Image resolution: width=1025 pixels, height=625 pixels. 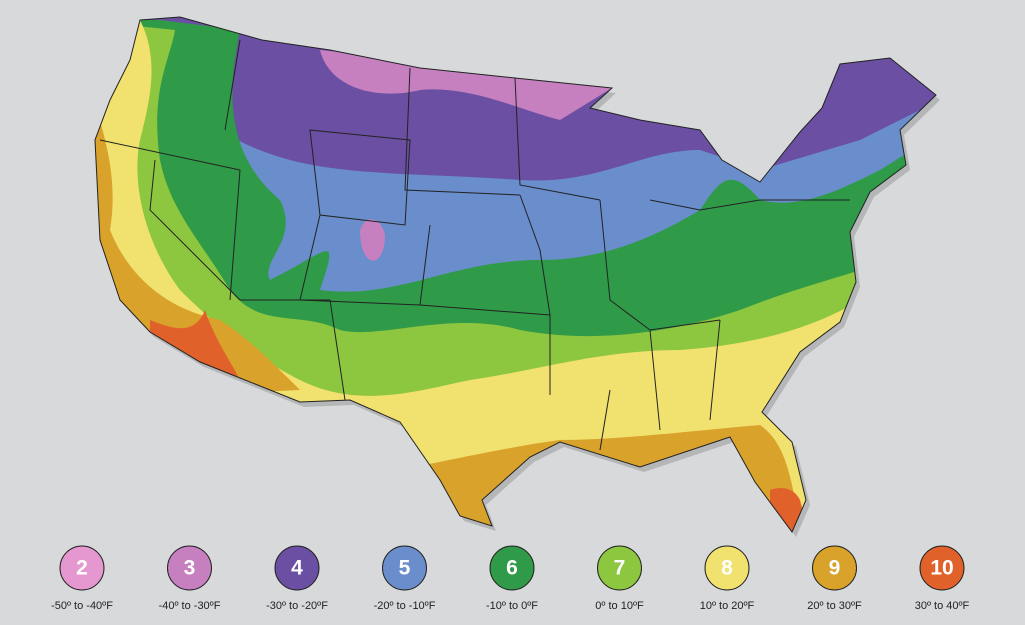 What do you see at coordinates (297, 606) in the screenshot?
I see `zone-range: -30º to -20ºF` at bounding box center [297, 606].